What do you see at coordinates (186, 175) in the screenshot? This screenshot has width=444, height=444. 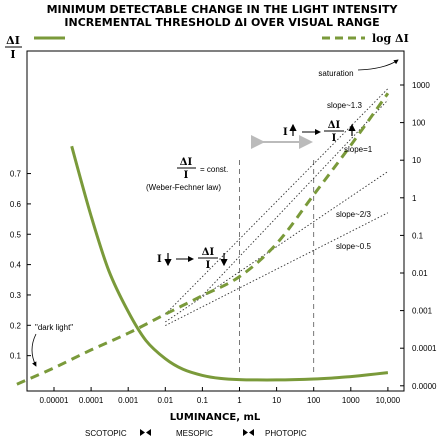 I see `weber-fraction-denominator: I` at bounding box center [186, 175].